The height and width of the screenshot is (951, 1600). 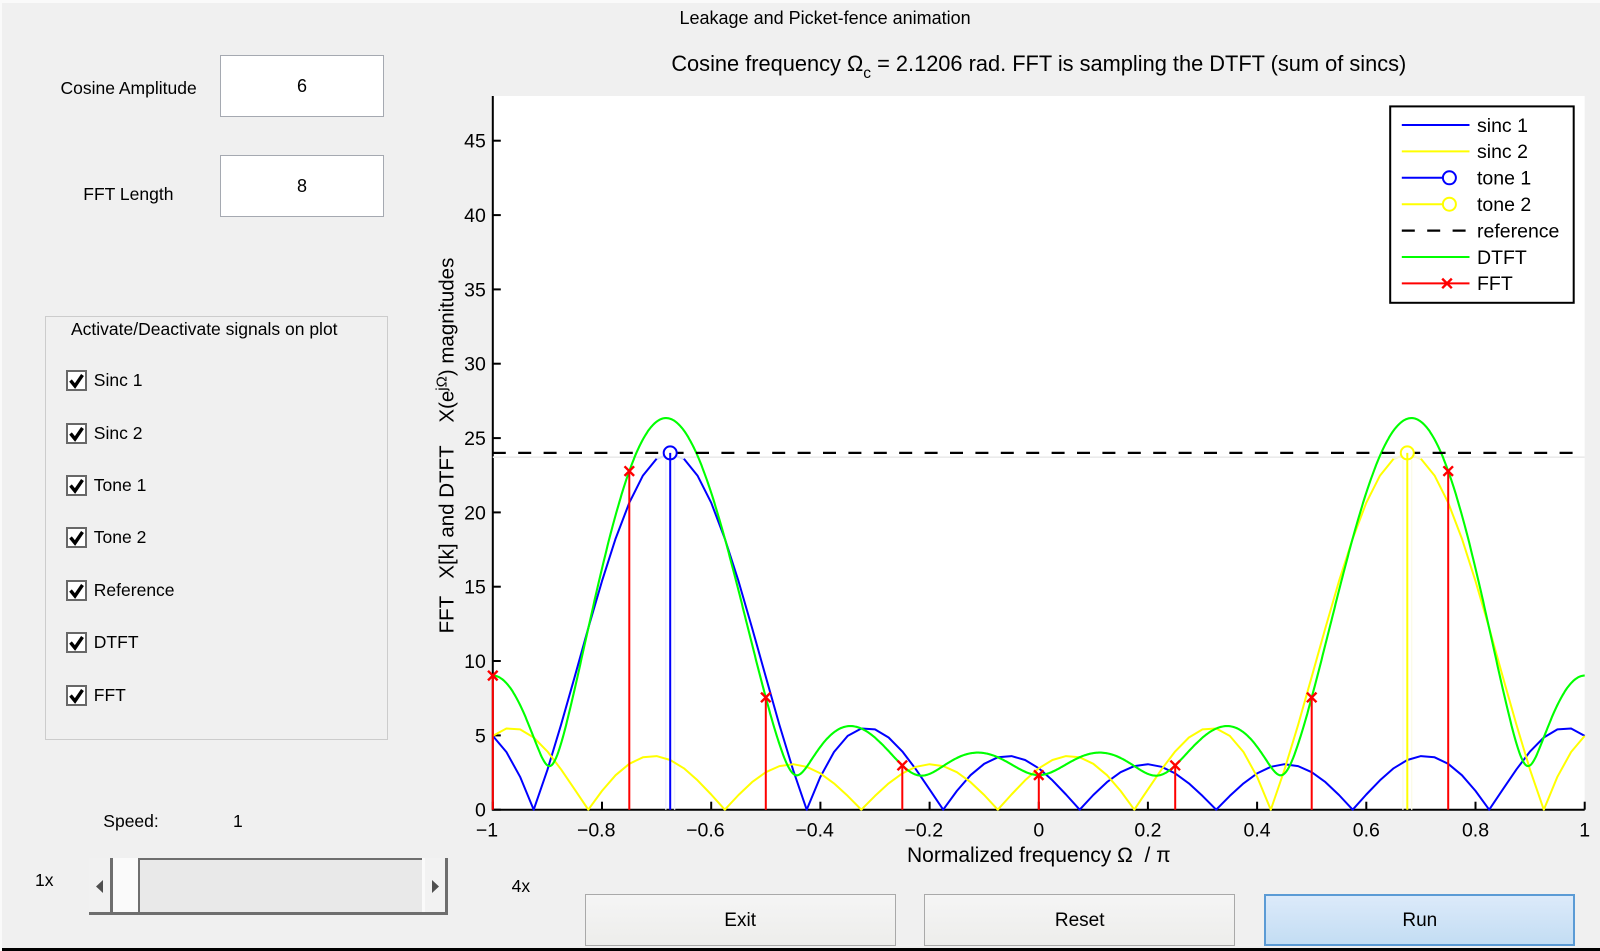 I want to click on svg-text: 45, so click(x=475, y=142).